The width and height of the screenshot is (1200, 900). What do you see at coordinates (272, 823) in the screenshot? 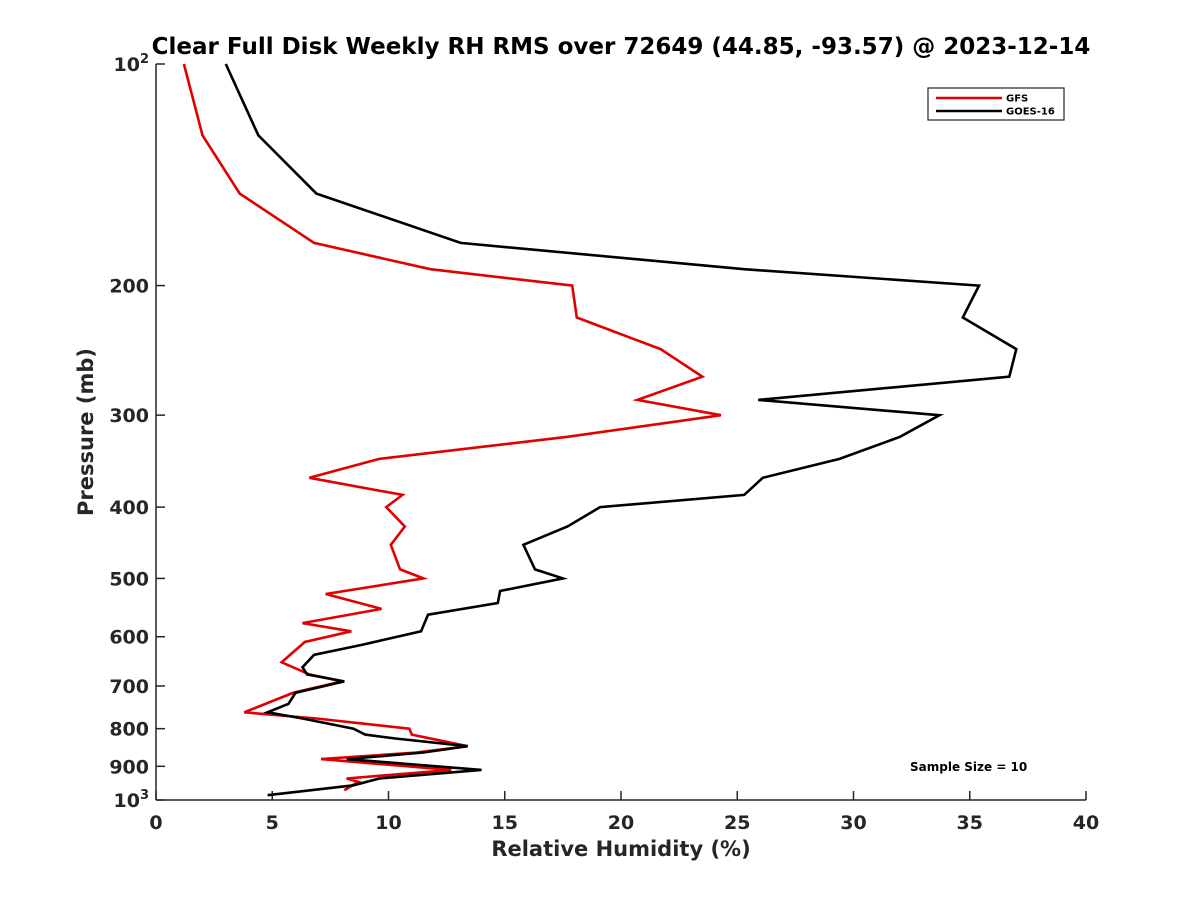
I see `x-tick-label: 5` at bounding box center [272, 823].